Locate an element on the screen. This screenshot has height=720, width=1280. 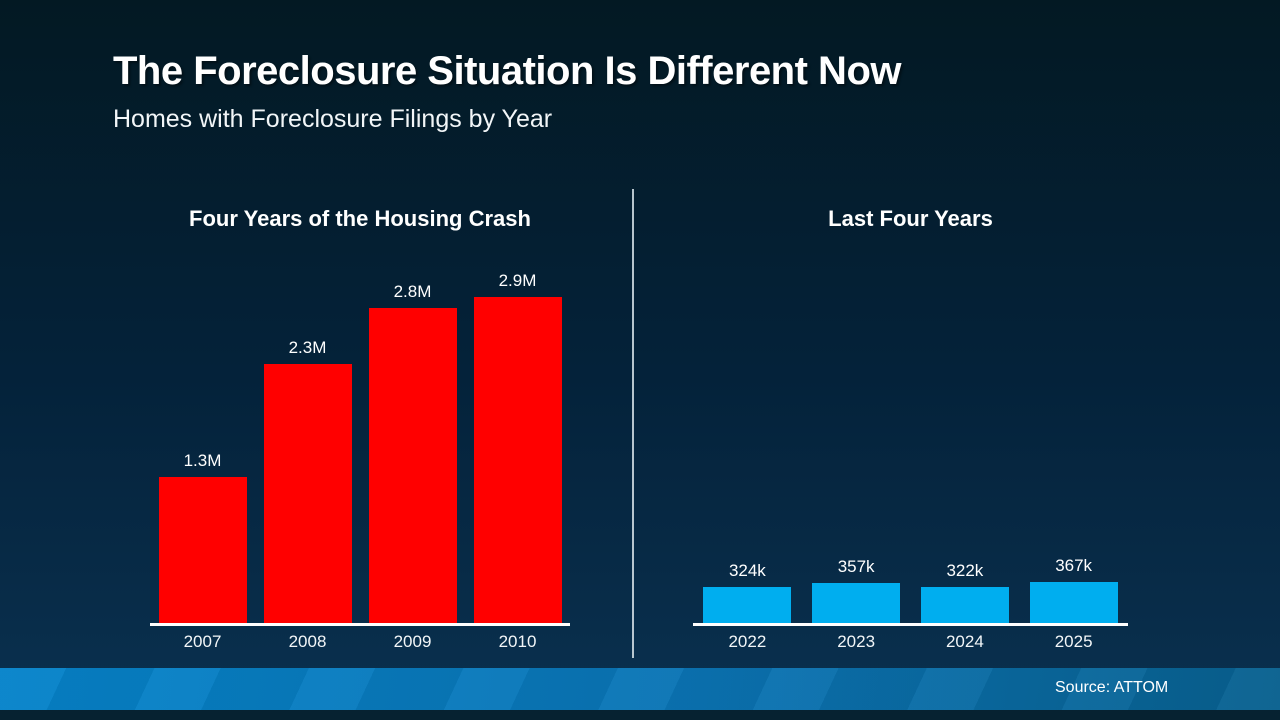
bar-value-label-2010: 2.9M is located at coordinates (517, 280).